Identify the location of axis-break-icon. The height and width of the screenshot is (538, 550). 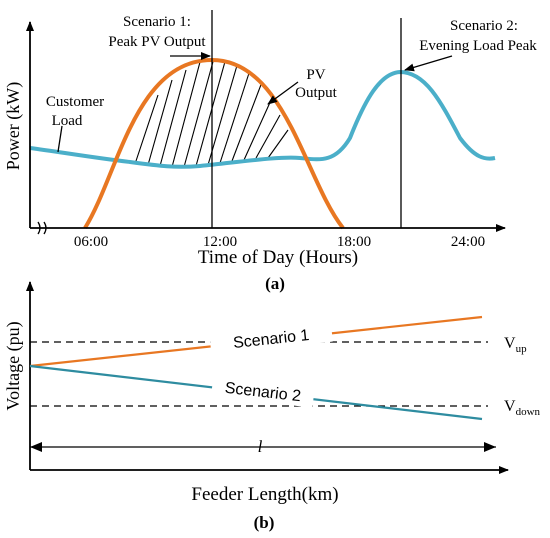
(42, 228).